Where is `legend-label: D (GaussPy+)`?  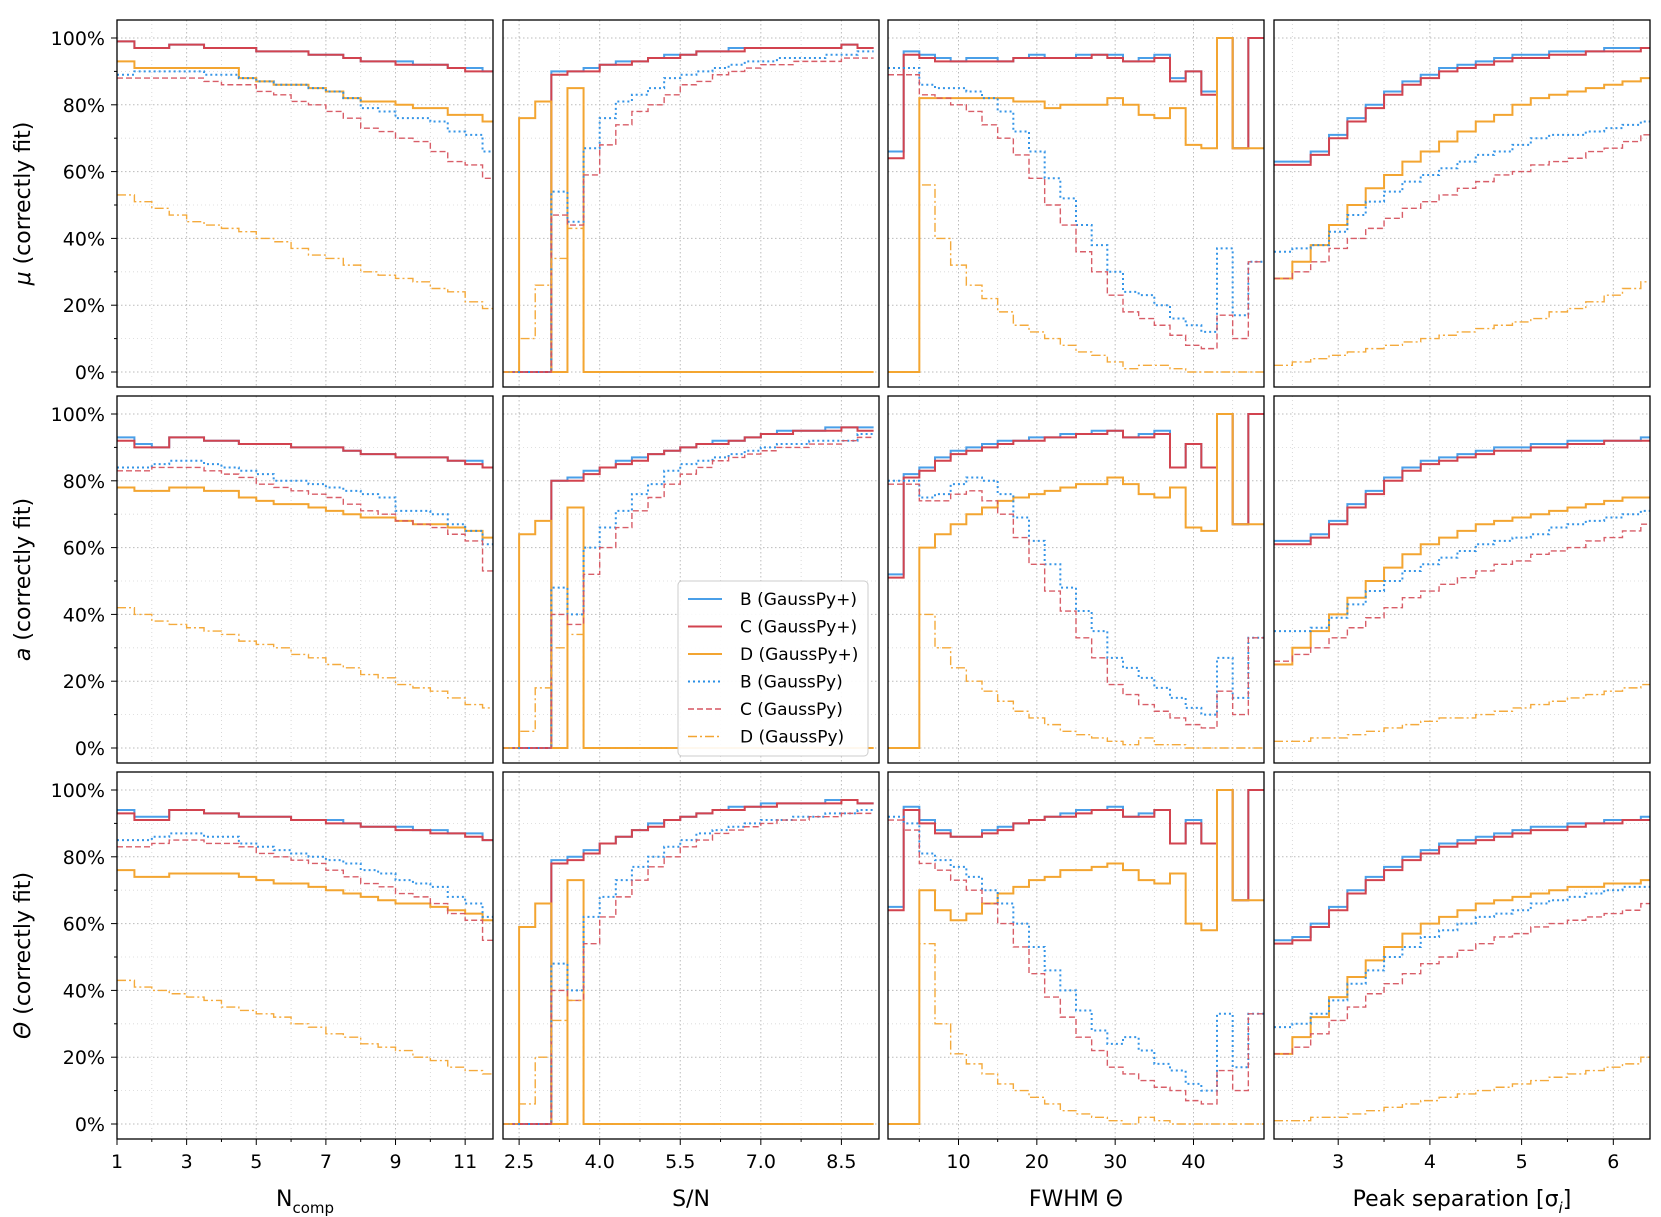
legend-label: D (GaussPy+) is located at coordinates (799, 655).